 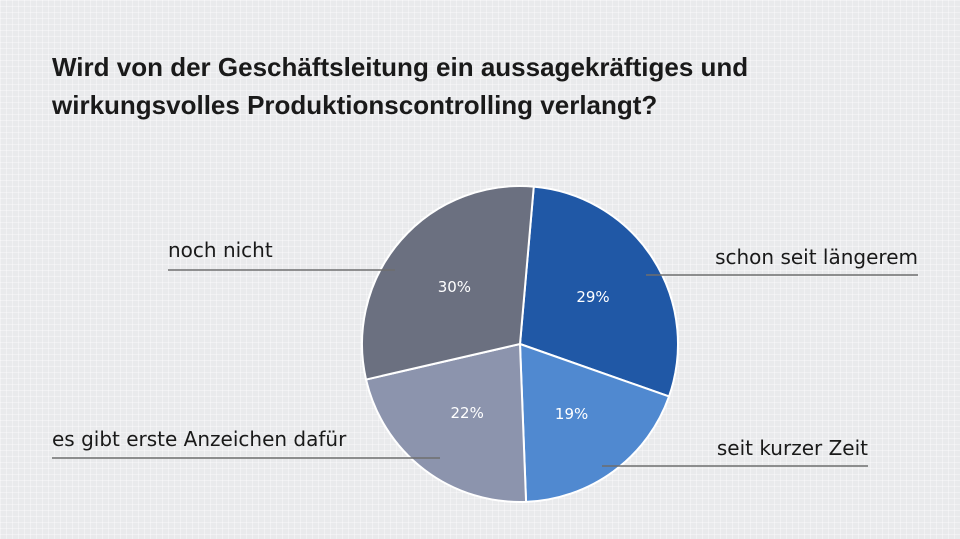 What do you see at coordinates (792, 448) in the screenshot?
I see `category-label-seit-kurzer-zeit: seit kurzer Zeit` at bounding box center [792, 448].